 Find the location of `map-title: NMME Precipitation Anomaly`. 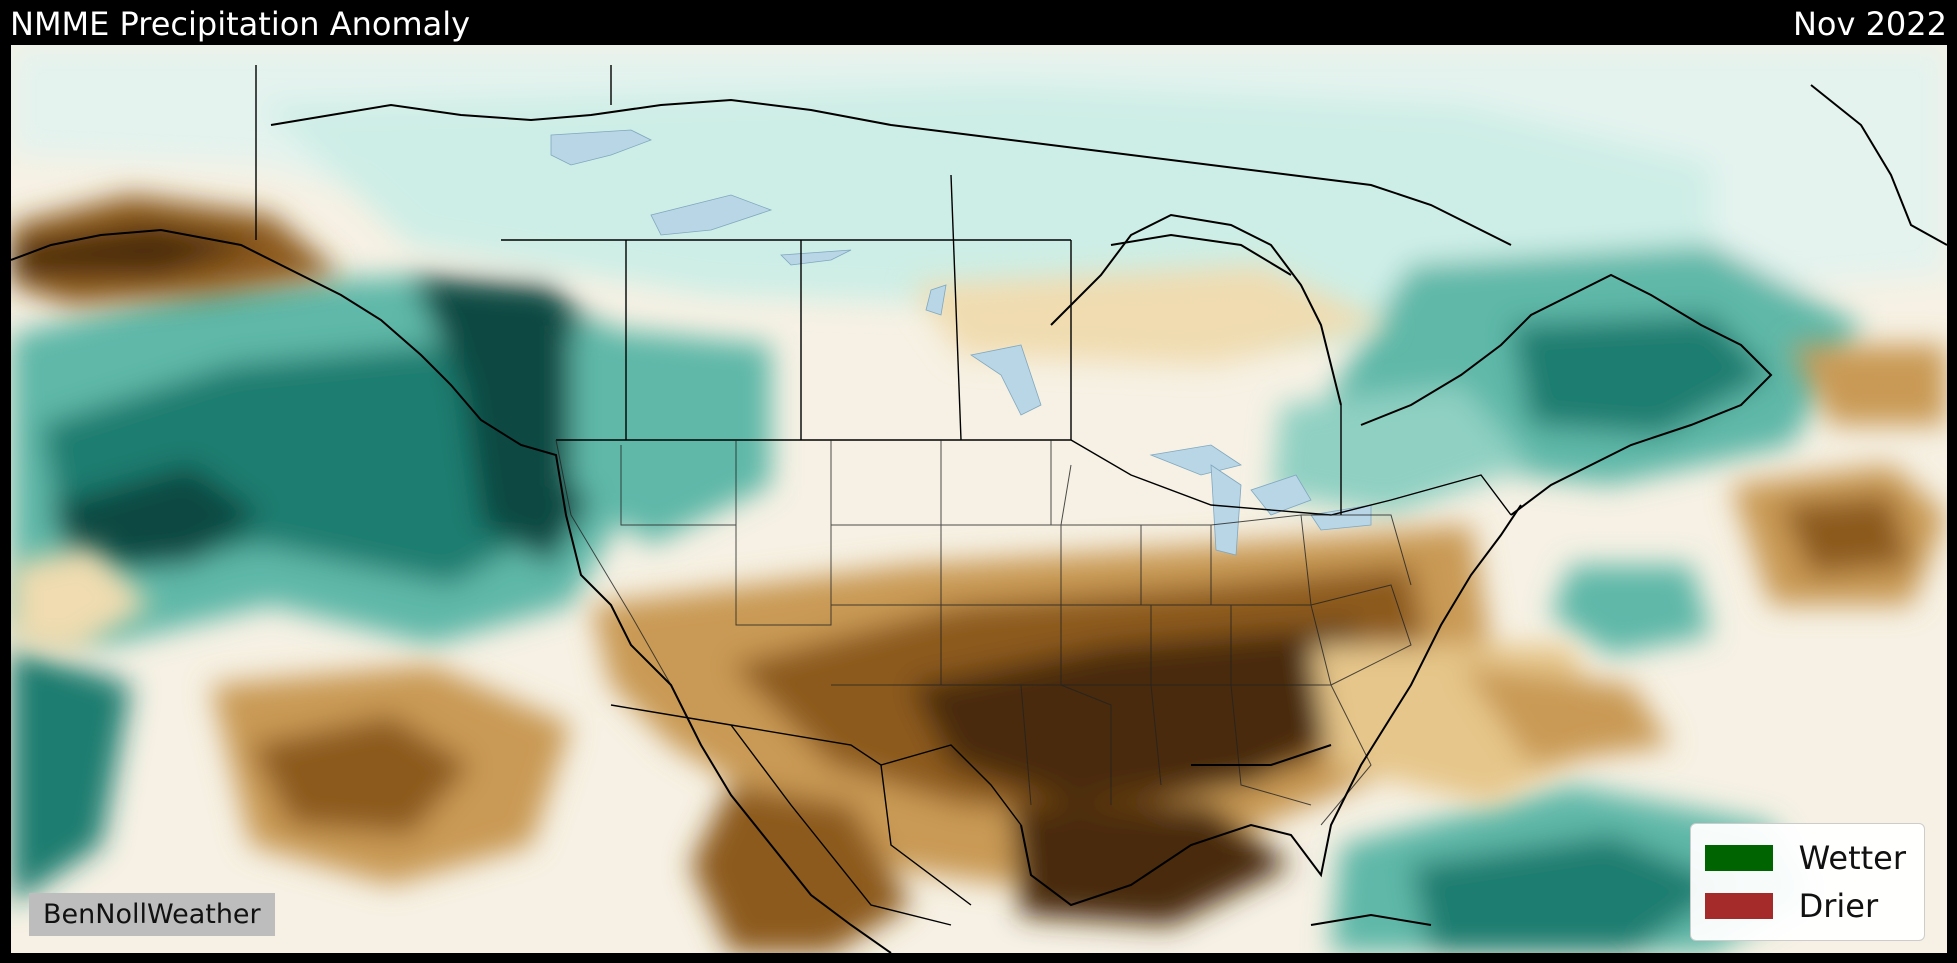

map-title: NMME Precipitation Anomaly is located at coordinates (240, 24).